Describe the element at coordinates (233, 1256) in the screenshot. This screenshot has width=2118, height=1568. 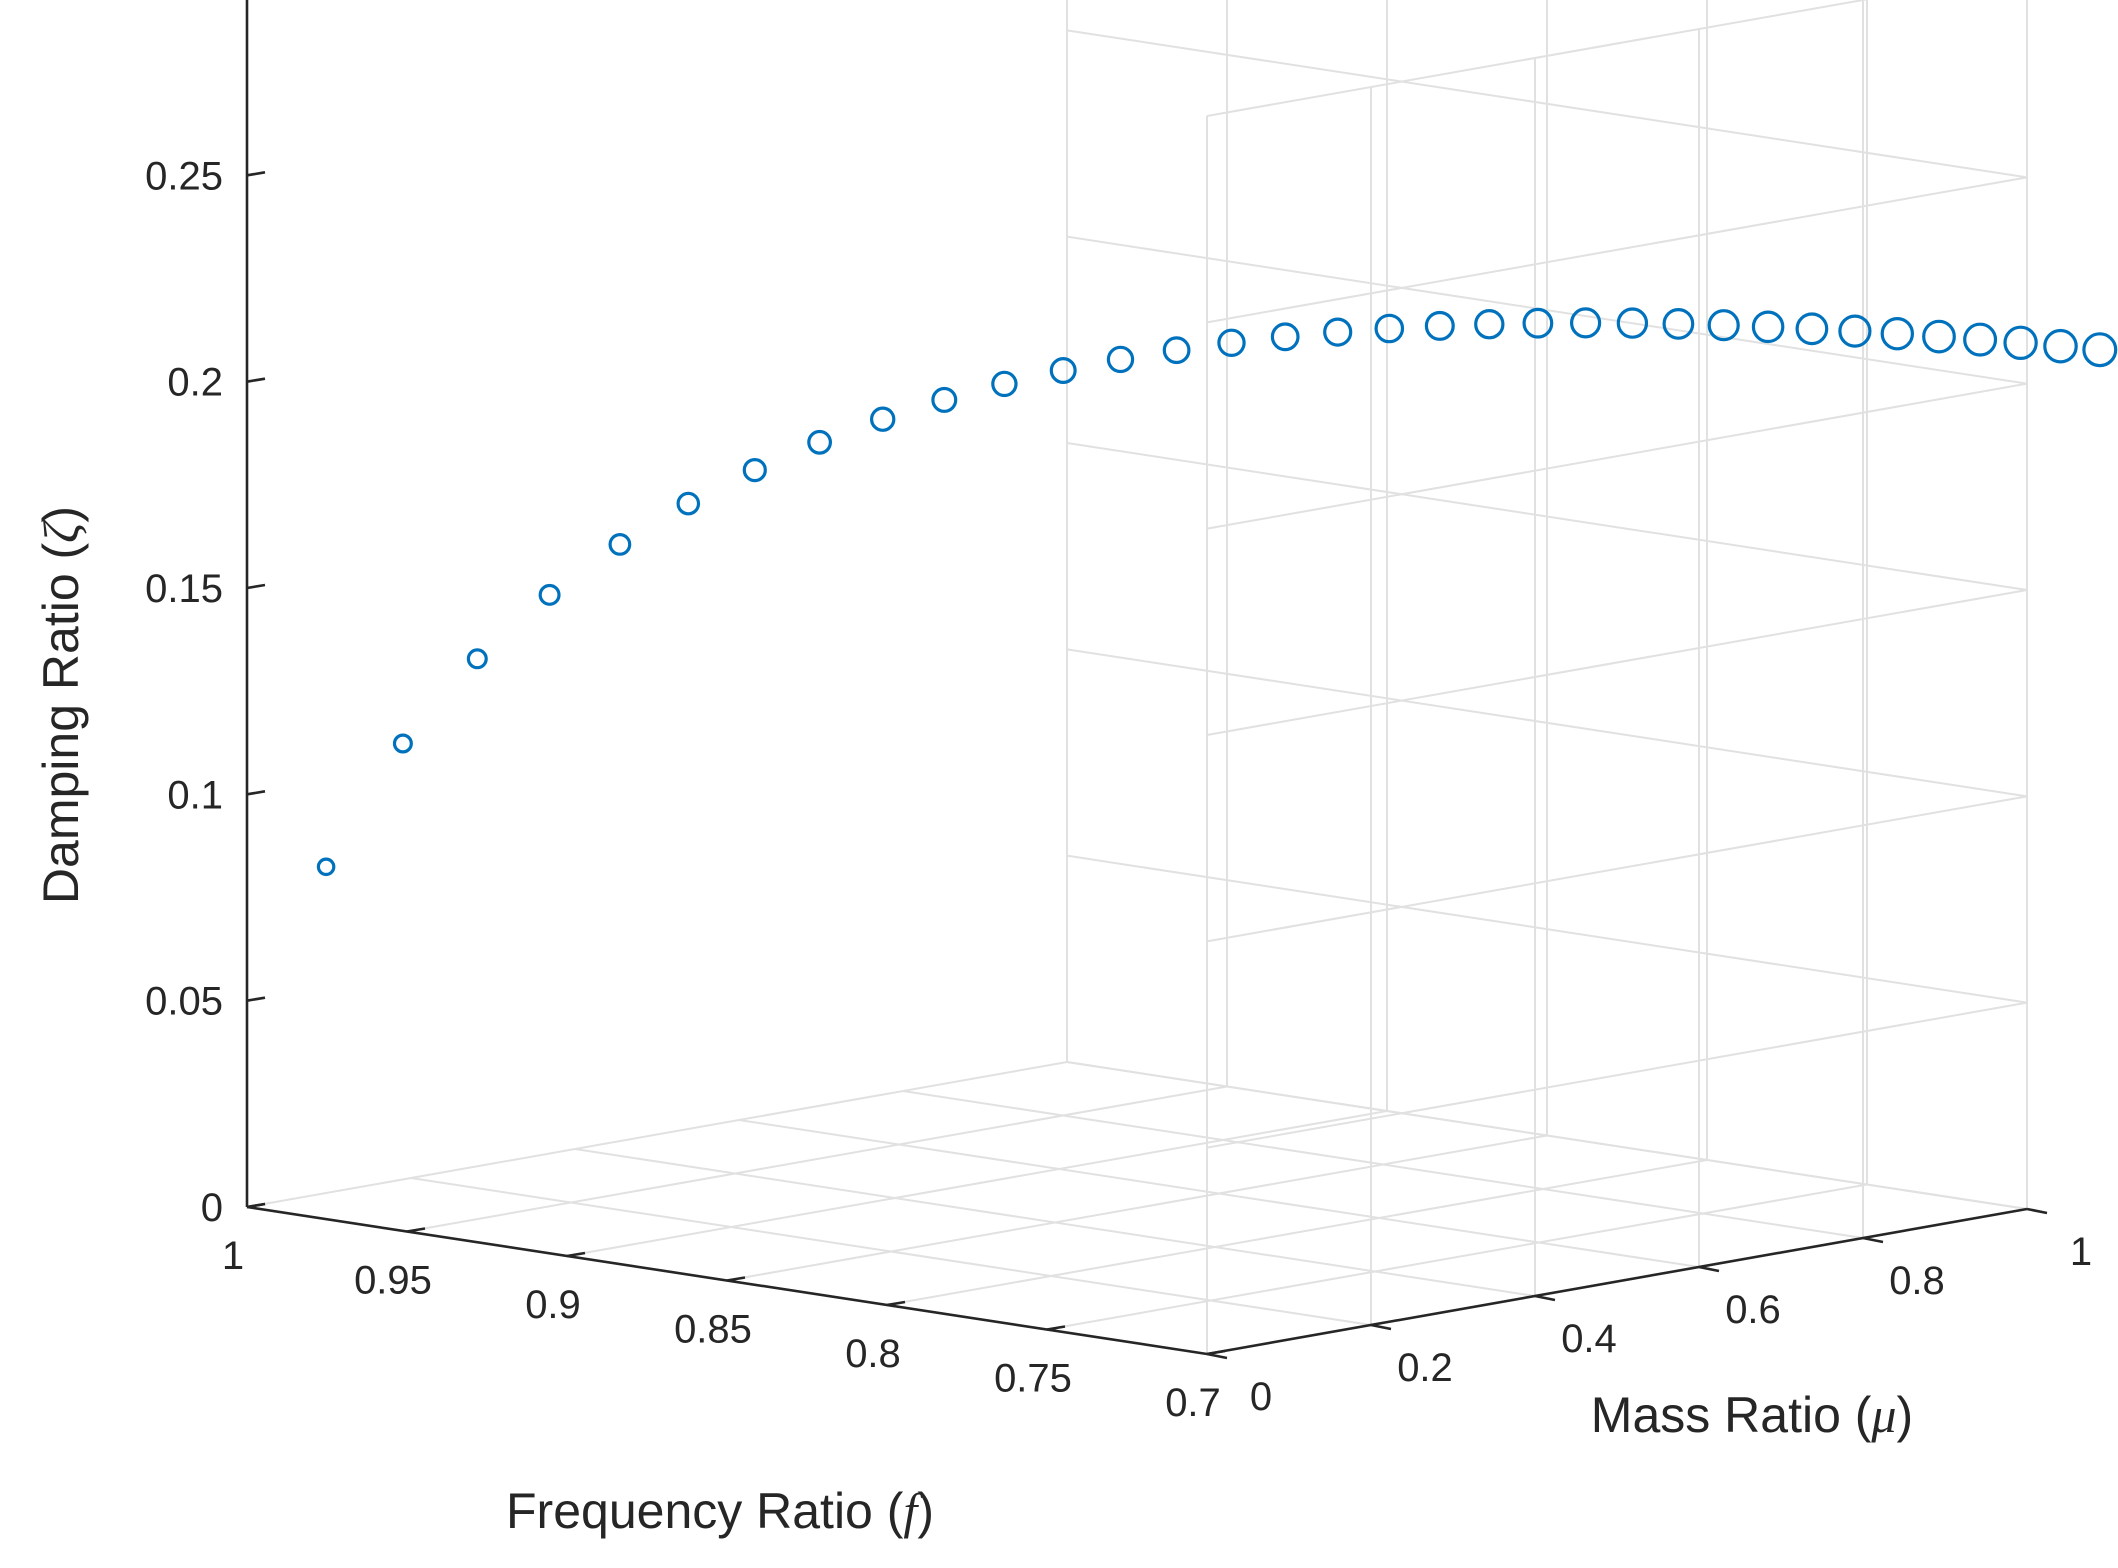
I see `x-tick-label: 1` at that location.